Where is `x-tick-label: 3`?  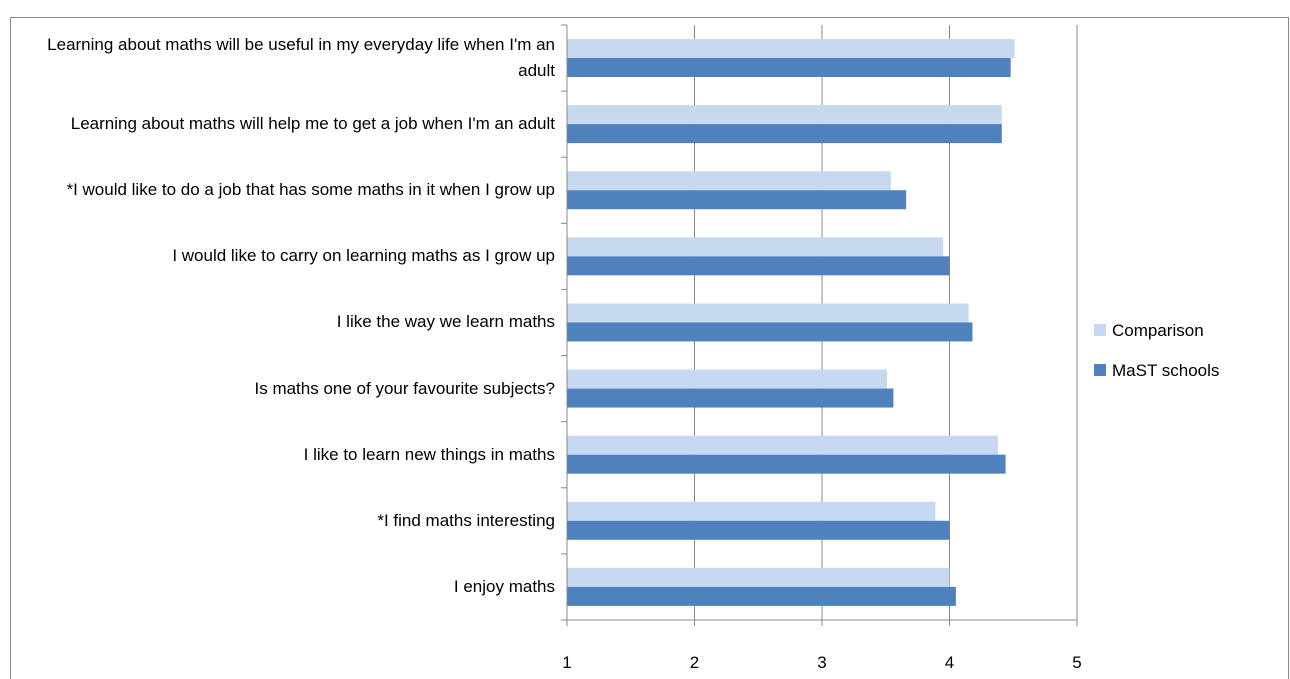
x-tick-label: 3 is located at coordinates (821, 662).